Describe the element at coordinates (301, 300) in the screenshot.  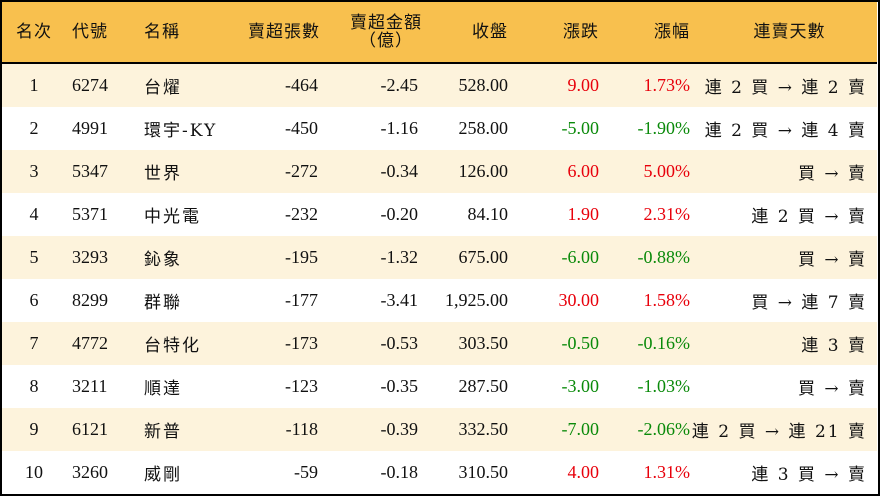
I see `net-sell-lots-cell: -177` at that location.